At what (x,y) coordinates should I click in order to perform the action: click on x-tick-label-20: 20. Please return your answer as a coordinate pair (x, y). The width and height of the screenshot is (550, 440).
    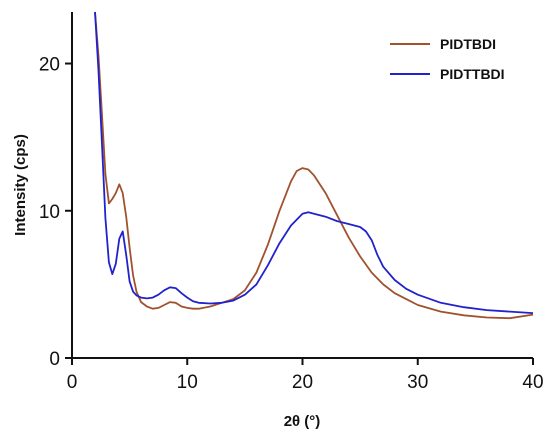
    Looking at the image, I should click on (302, 382).